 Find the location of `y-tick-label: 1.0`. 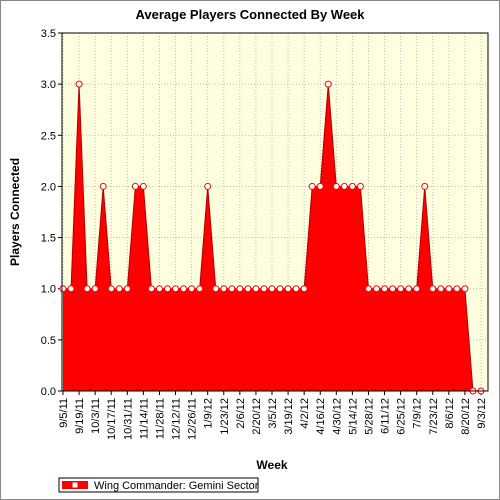

y-tick-label: 1.0 is located at coordinates (48, 290).